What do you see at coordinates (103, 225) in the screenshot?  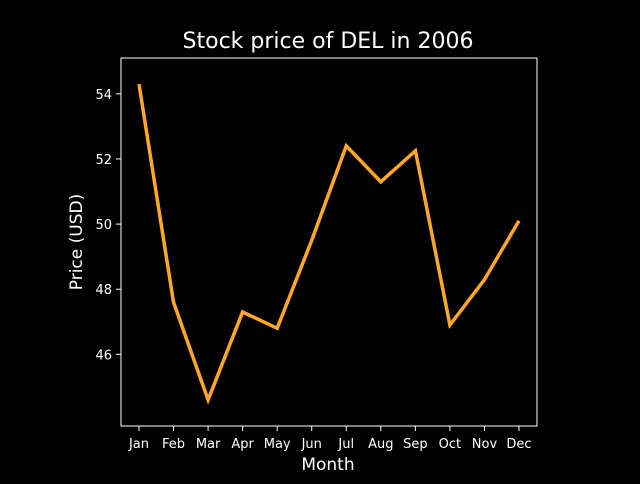 I see `y-tick-label: 50` at bounding box center [103, 225].